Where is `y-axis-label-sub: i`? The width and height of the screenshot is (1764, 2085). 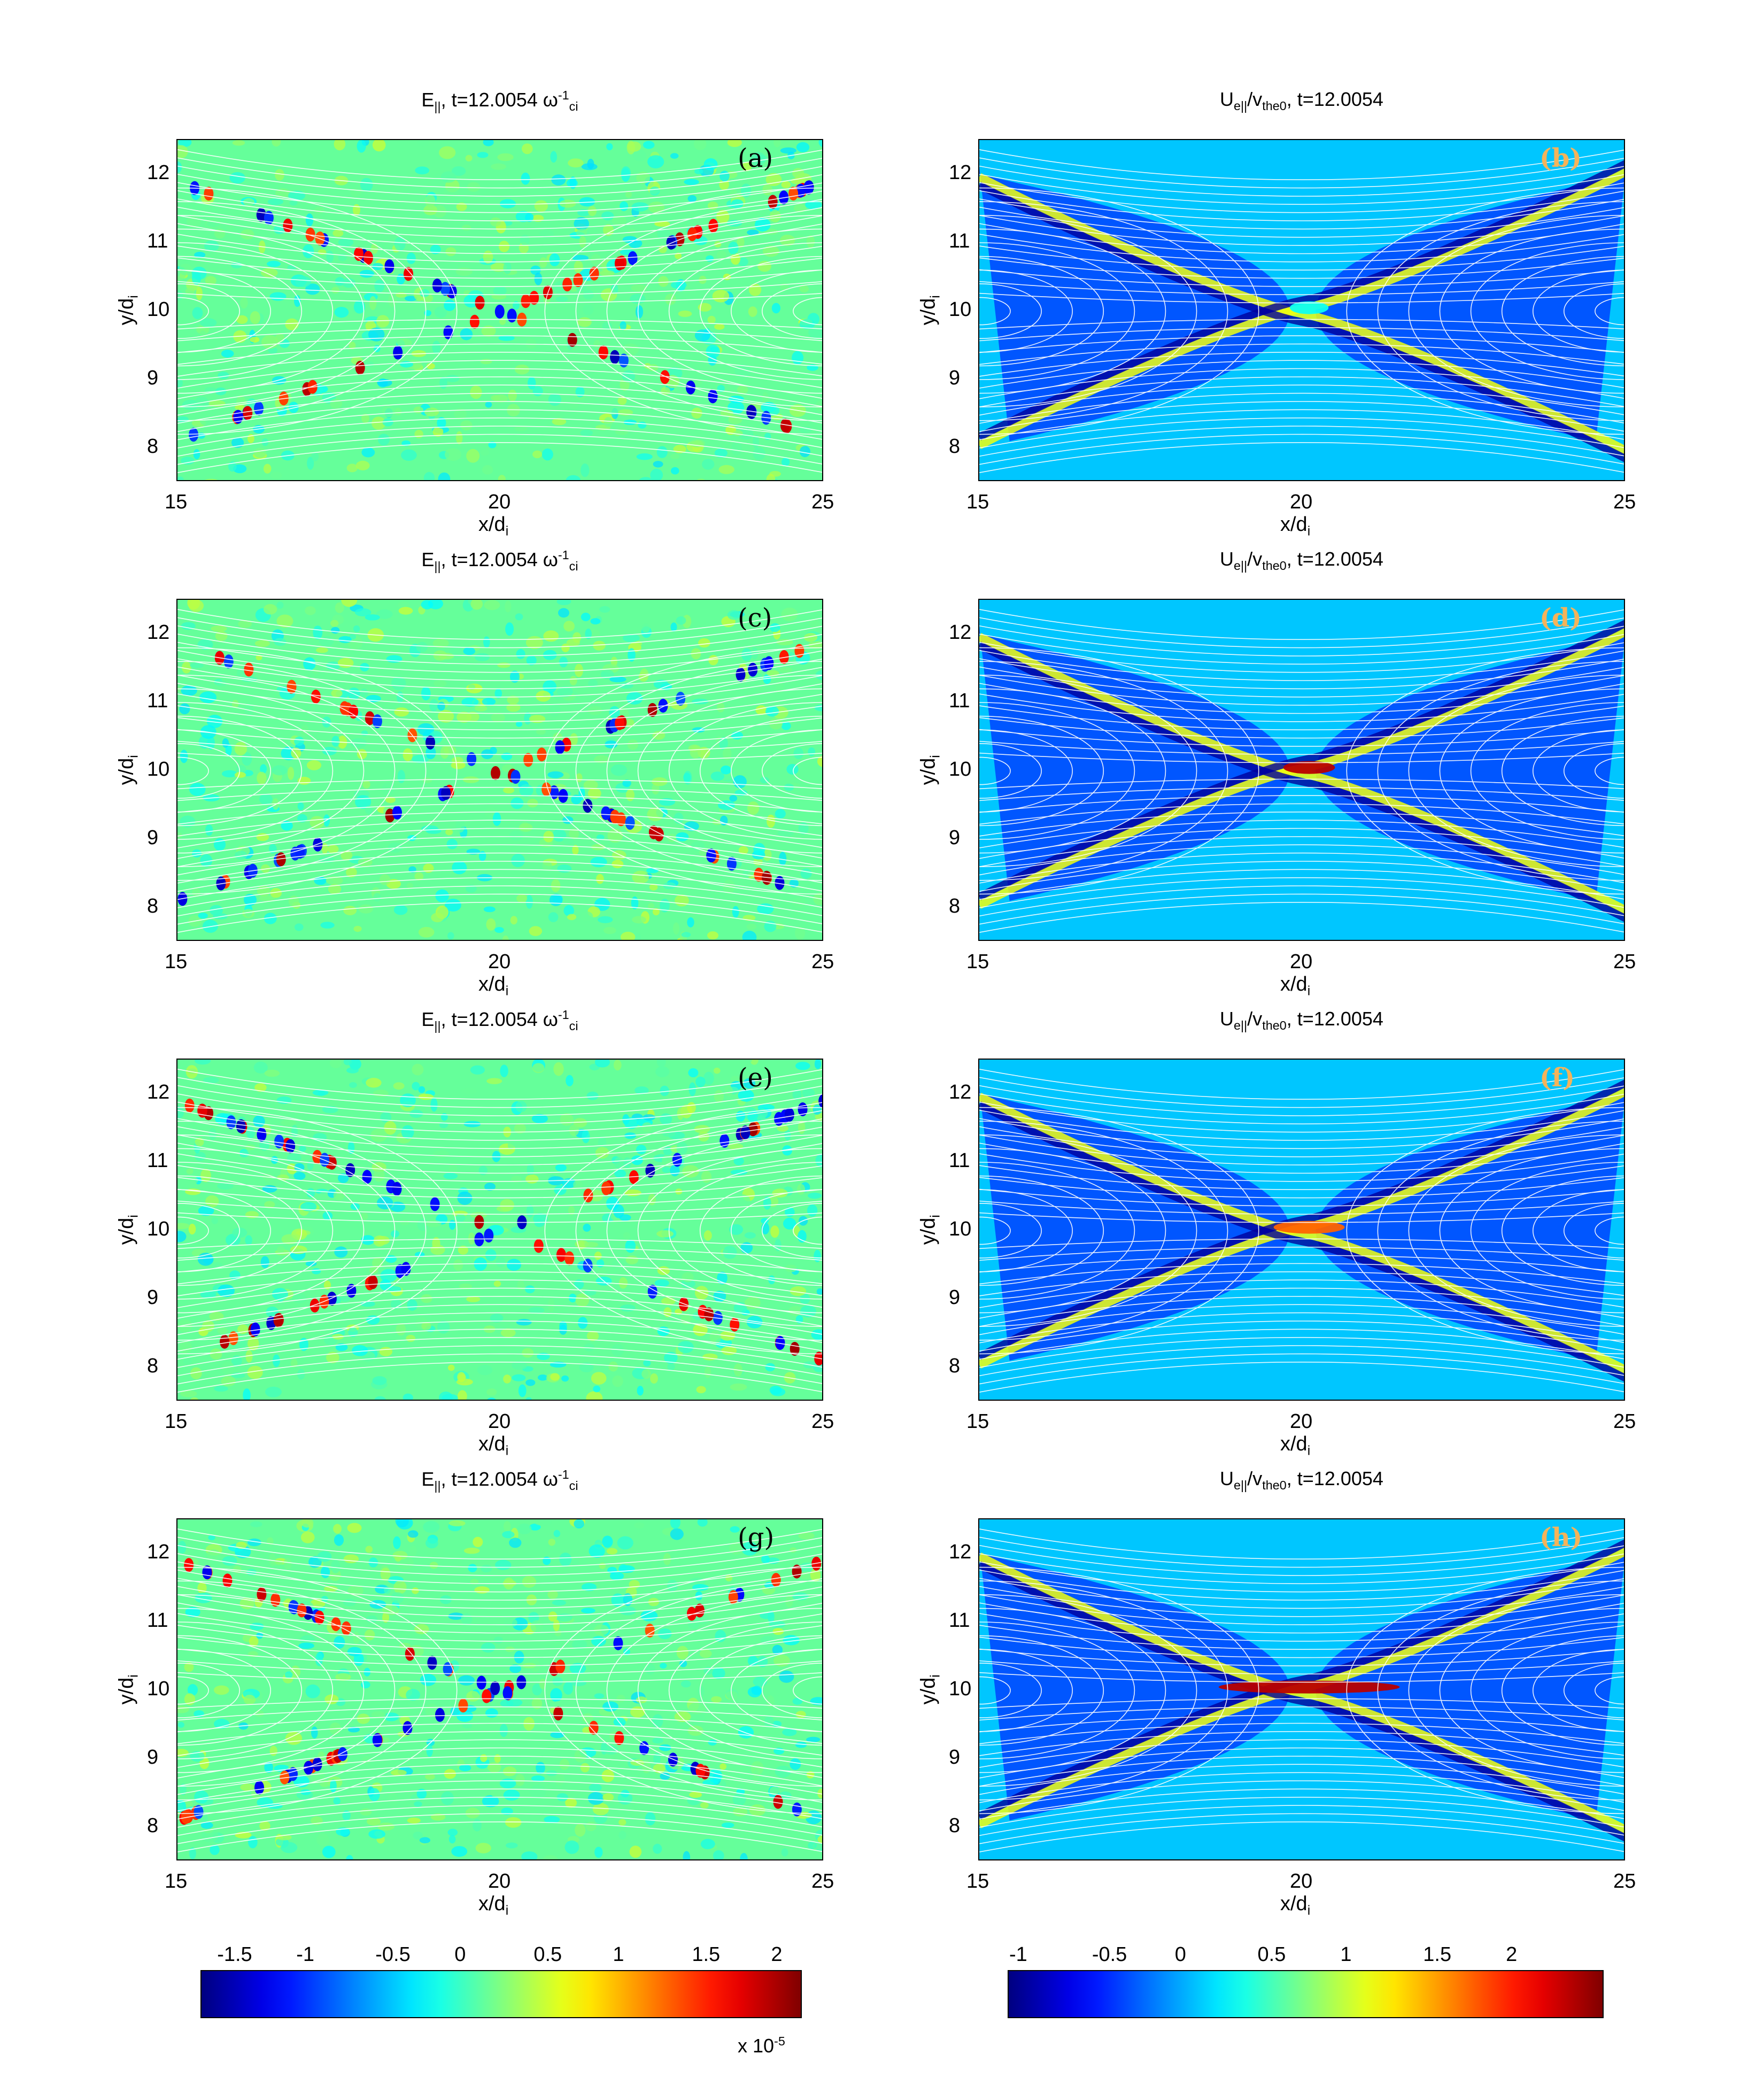
y-axis-label-sub: i is located at coordinates (133, 296).